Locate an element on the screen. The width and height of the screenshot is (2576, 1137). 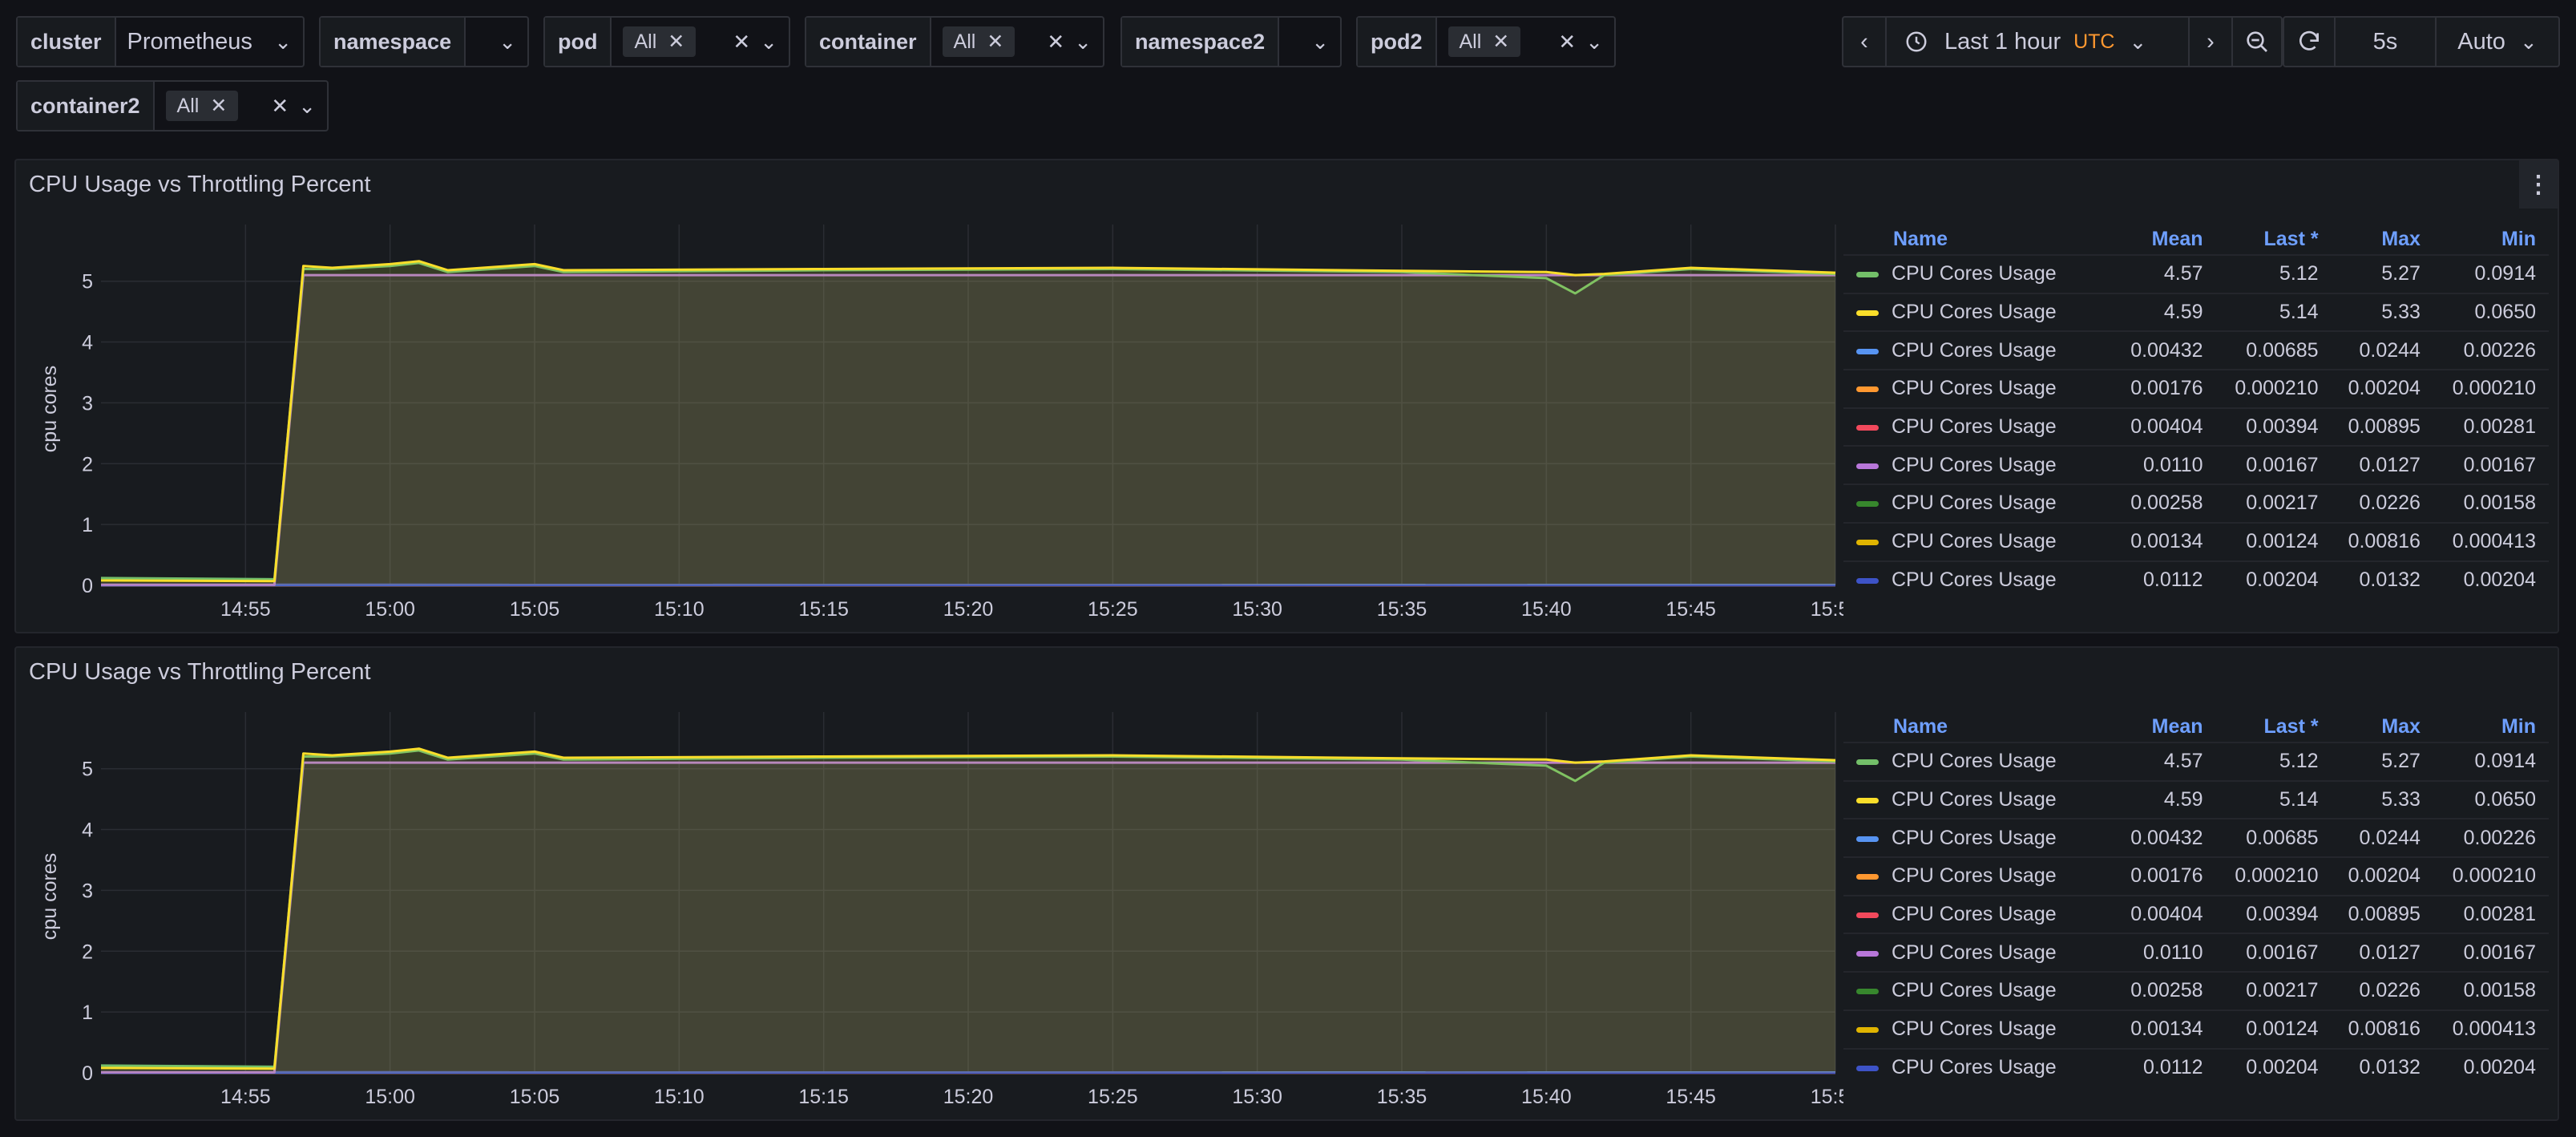
chip-label: All is located at coordinates (188, 106).